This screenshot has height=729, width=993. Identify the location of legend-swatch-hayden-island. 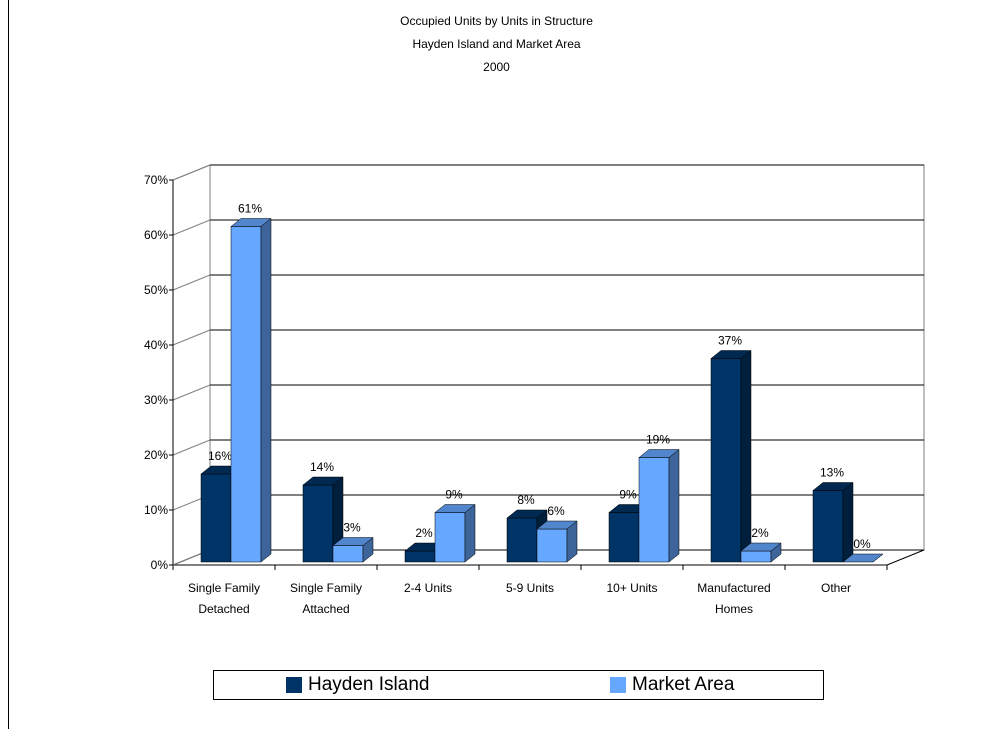
(294, 685).